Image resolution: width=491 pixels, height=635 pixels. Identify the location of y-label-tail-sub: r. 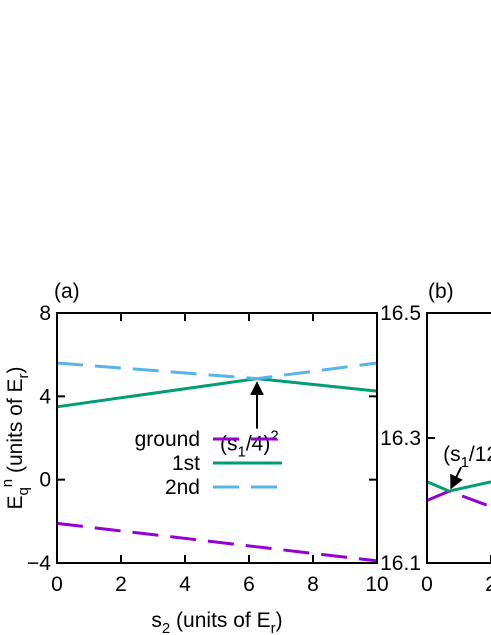
(23, 375).